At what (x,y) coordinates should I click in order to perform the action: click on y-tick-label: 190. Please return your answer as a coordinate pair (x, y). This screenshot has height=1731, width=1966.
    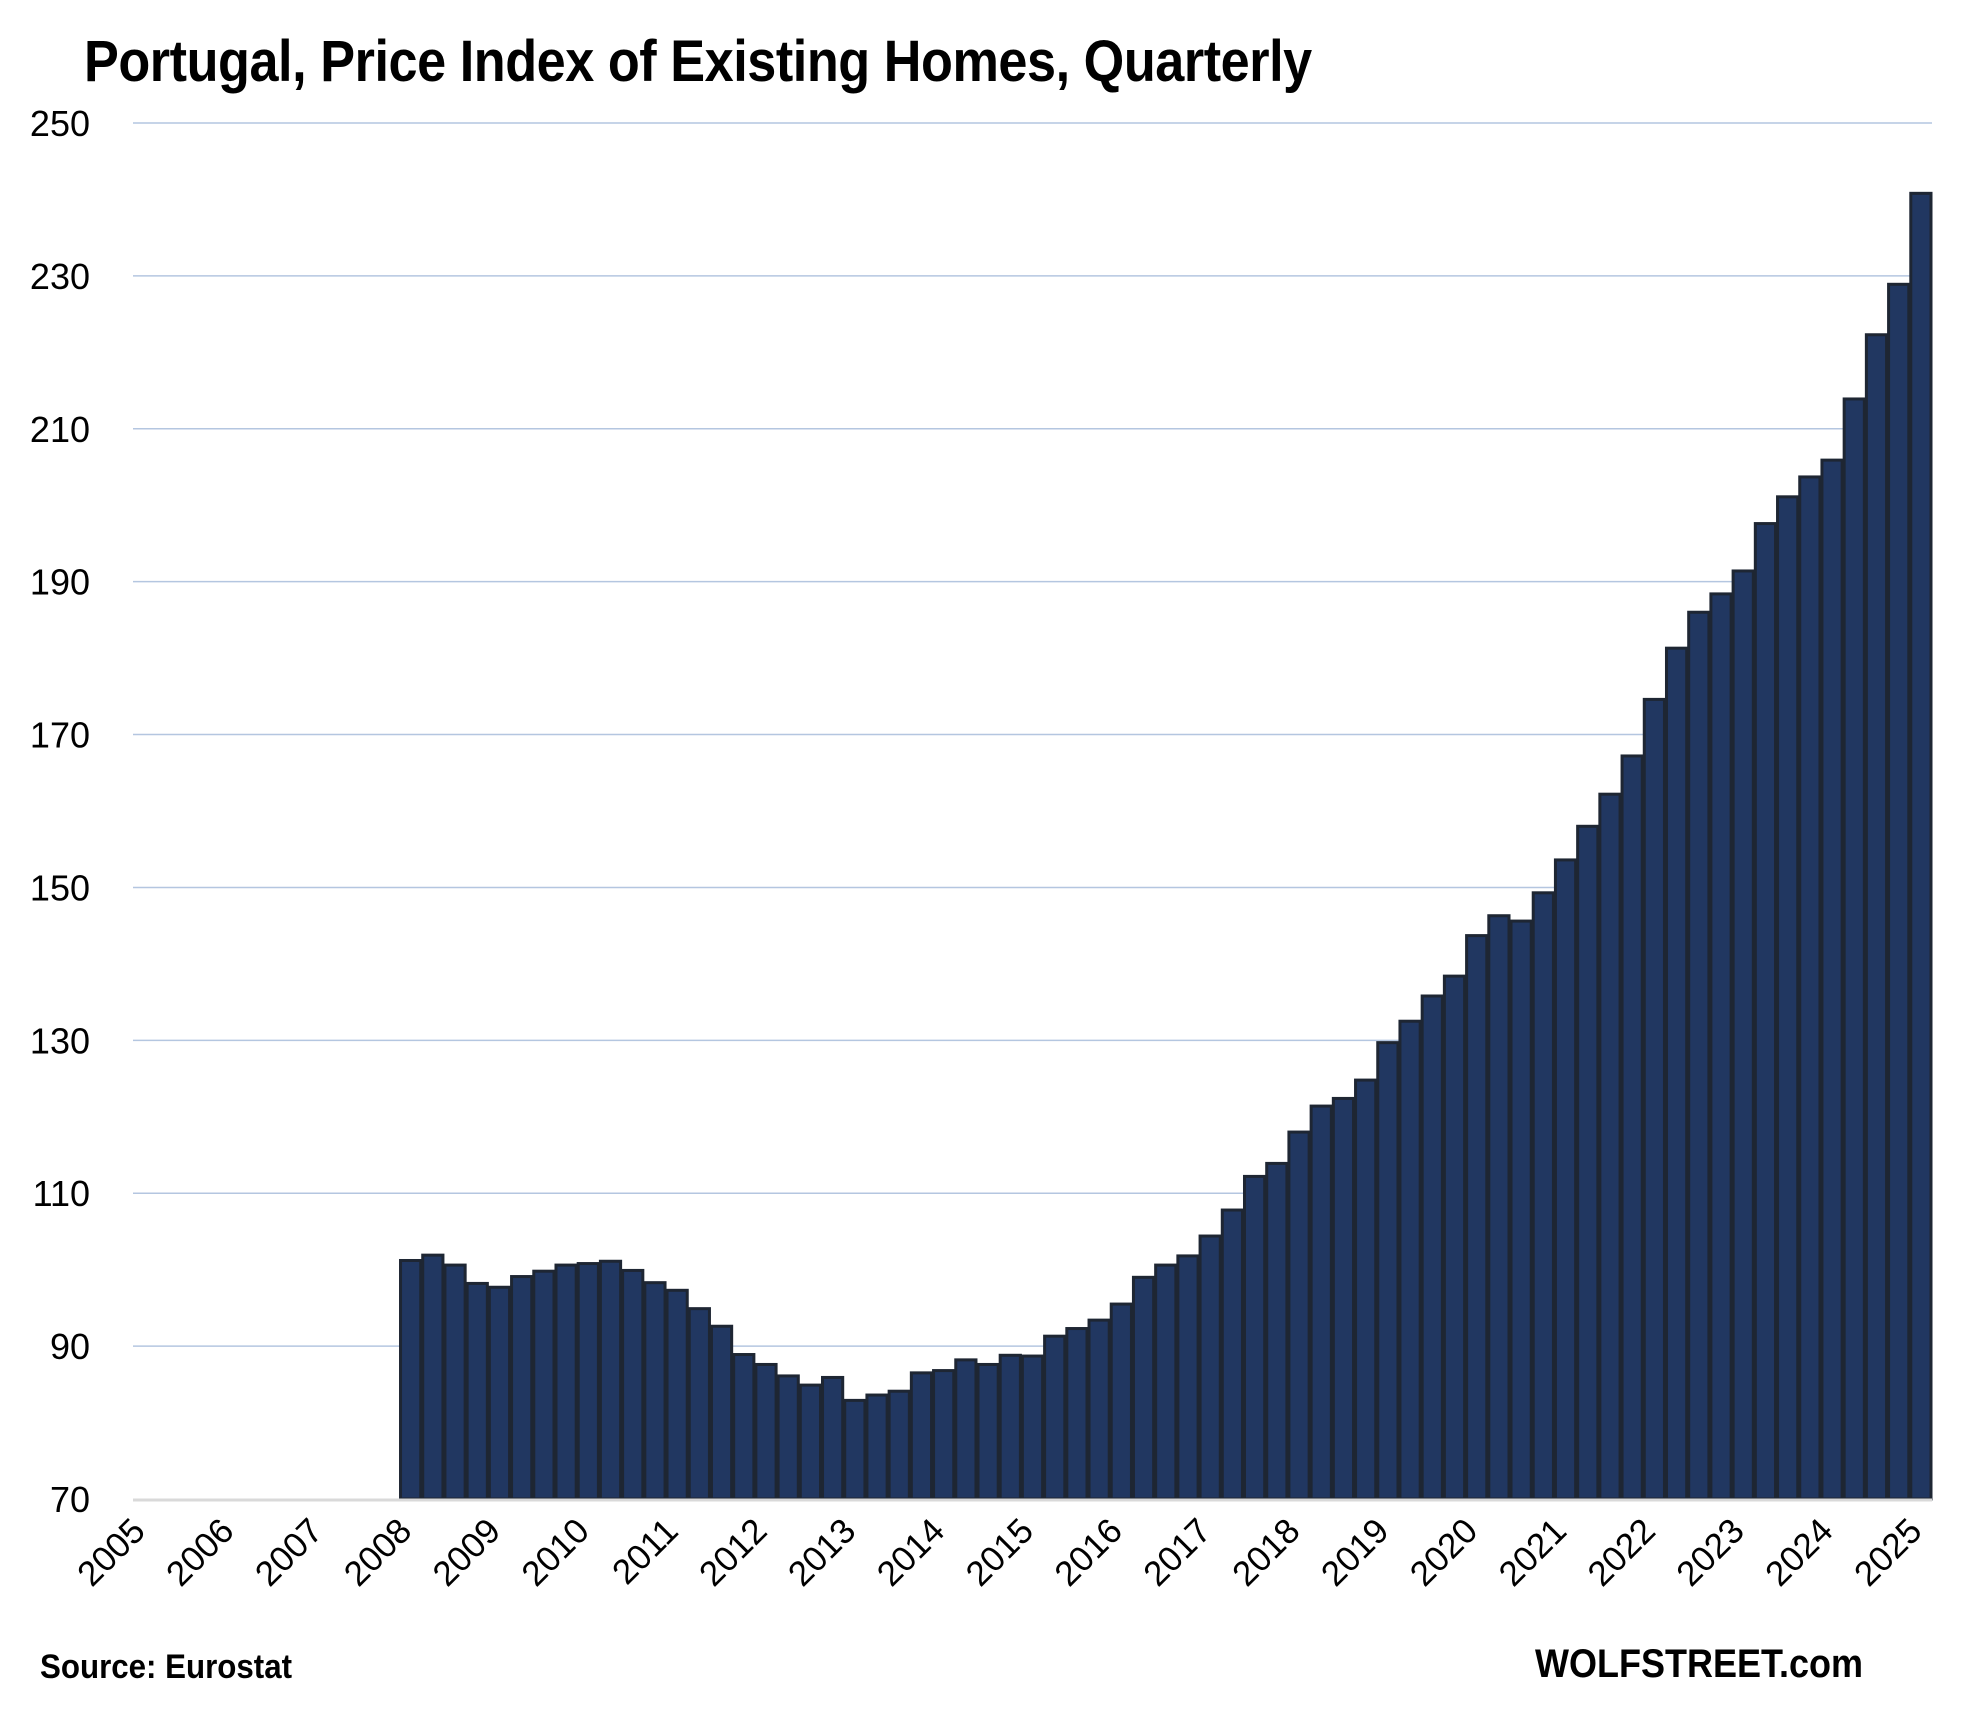
    Looking at the image, I should click on (60, 582).